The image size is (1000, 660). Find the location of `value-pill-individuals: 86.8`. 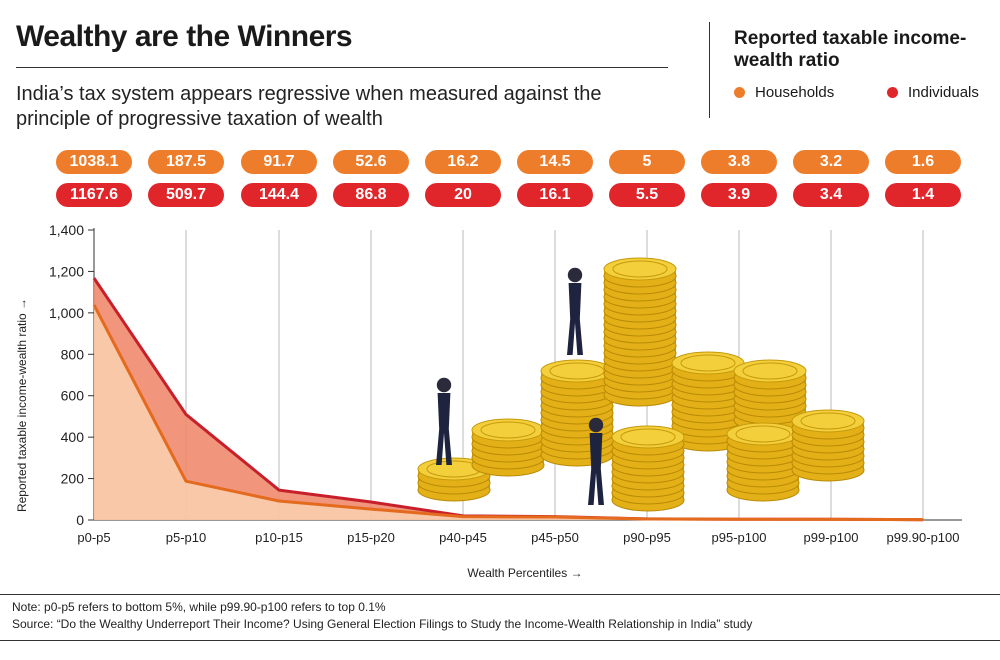

value-pill-individuals: 86.8 is located at coordinates (371, 195).